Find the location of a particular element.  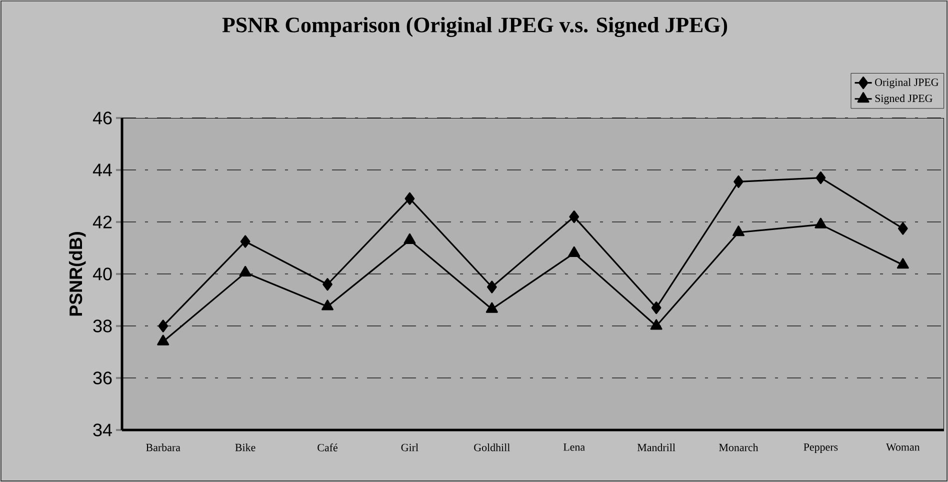

legend-label: Signed JPEG is located at coordinates (903, 99).